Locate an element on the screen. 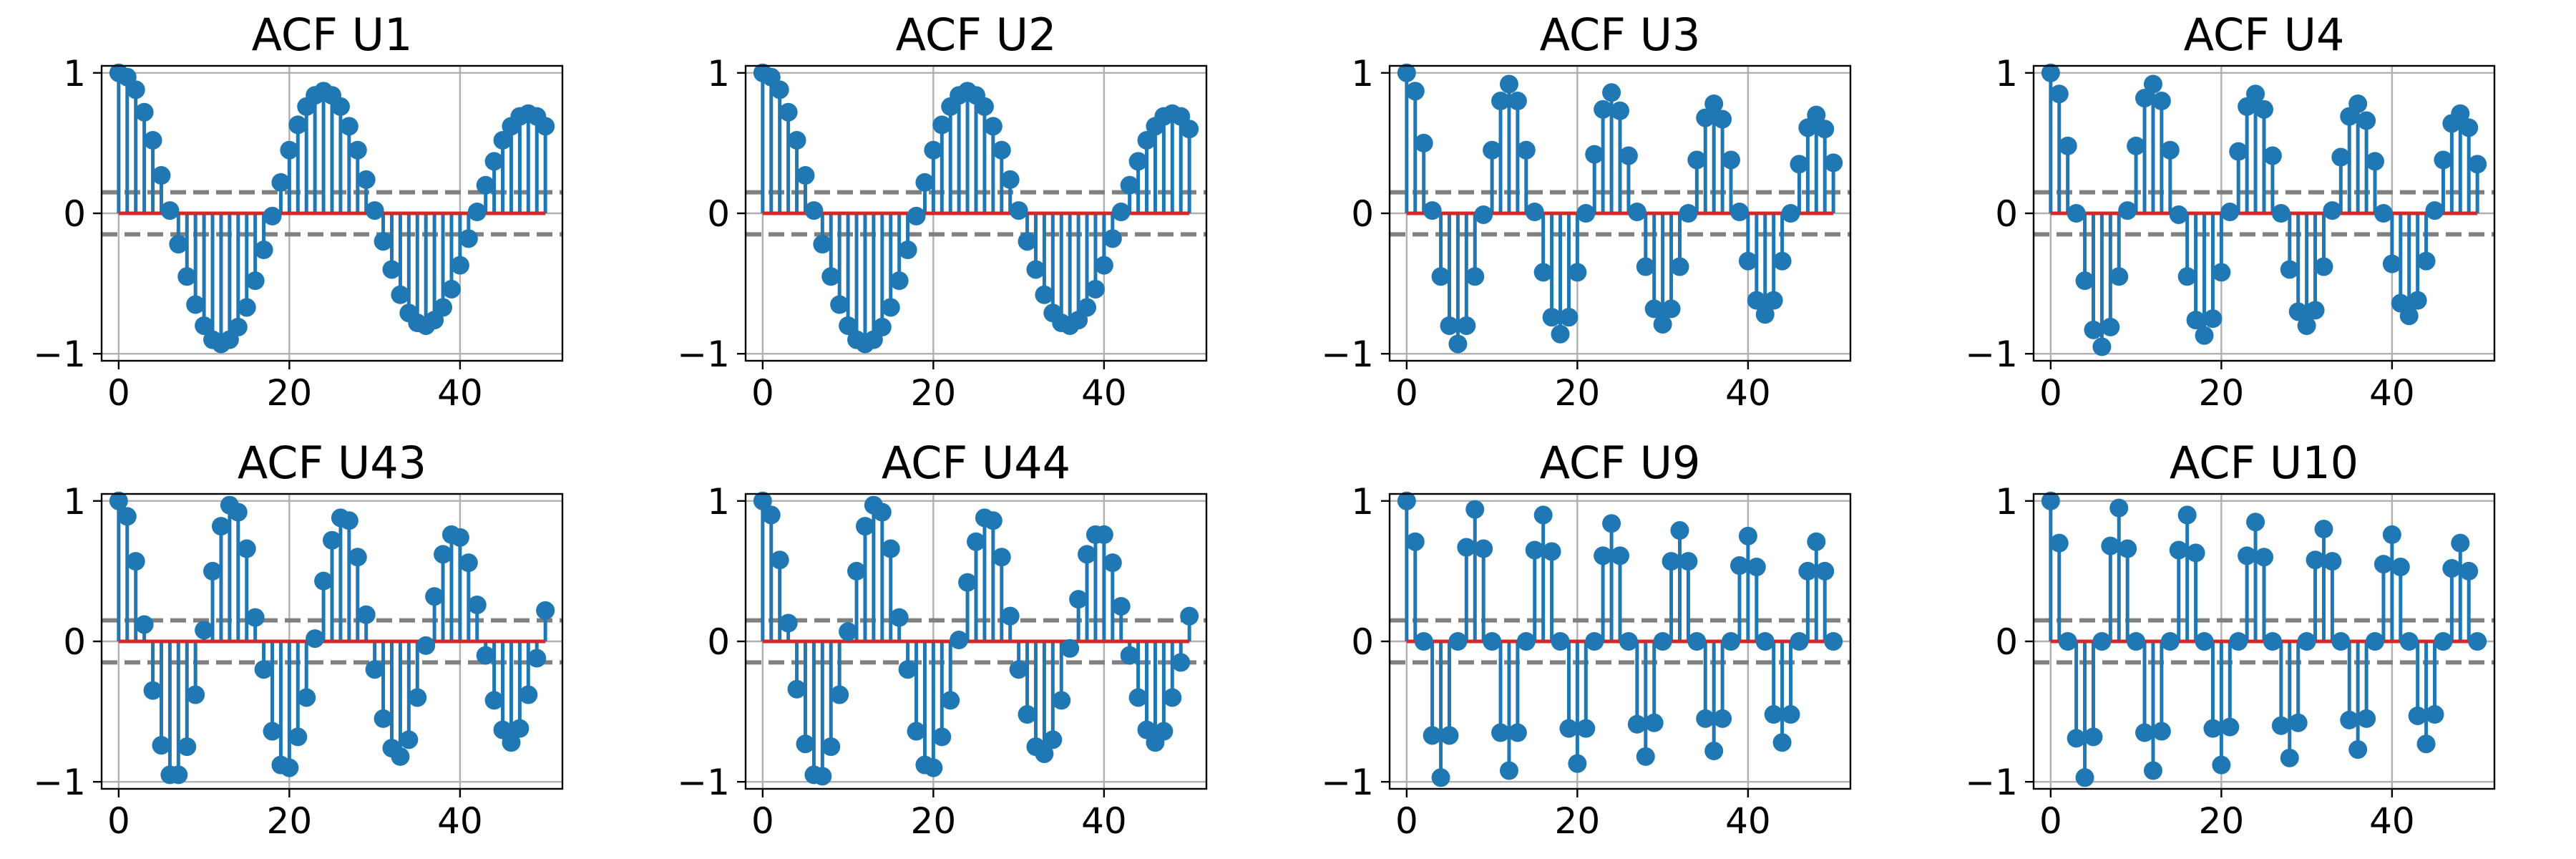  acf-panel: 0 20 40−101ACF U4 is located at coordinates (2229, 211).